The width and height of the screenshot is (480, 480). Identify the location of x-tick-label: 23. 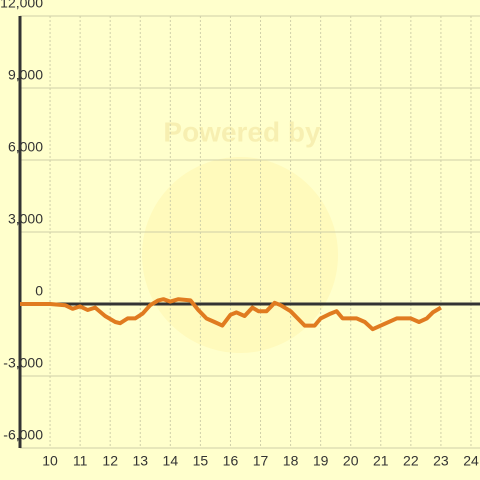
(441, 461).